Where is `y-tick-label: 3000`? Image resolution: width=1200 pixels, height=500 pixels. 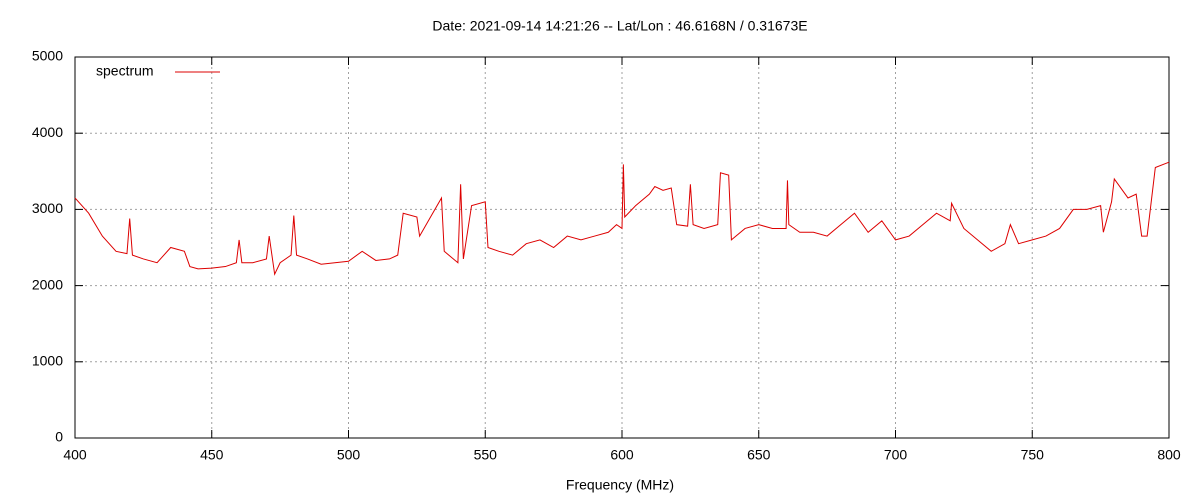
y-tick-label: 3000 is located at coordinates (47, 208).